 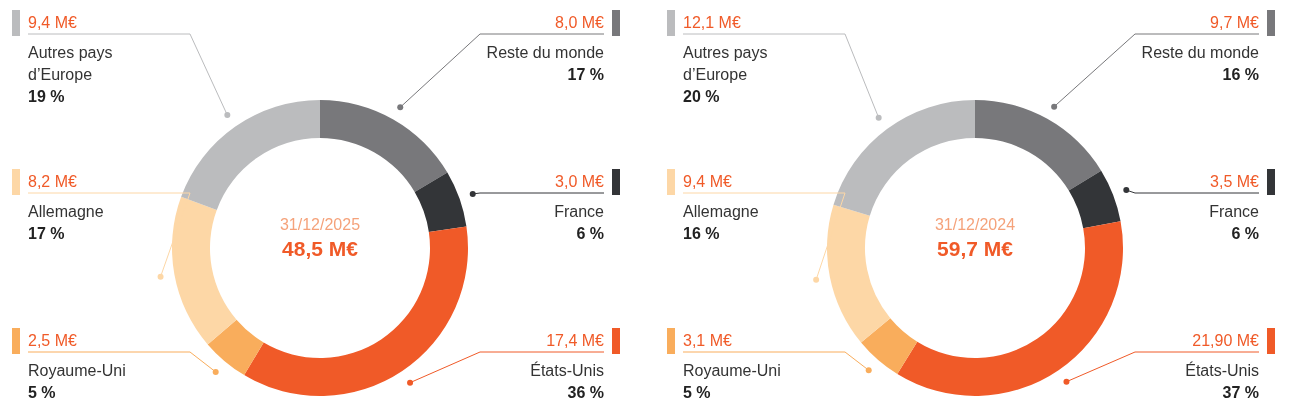 What do you see at coordinates (708, 340) in the screenshot?
I see `data-label: 3,1 M€` at bounding box center [708, 340].